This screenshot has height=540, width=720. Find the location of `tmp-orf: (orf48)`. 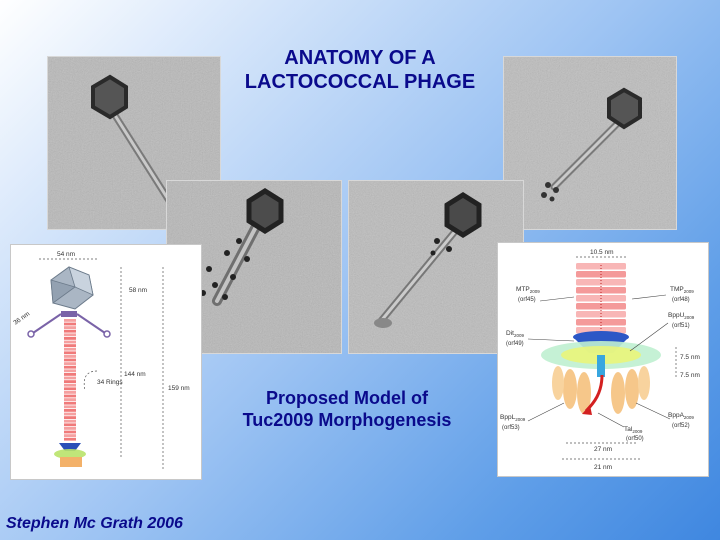

tmp-orf: (orf48) is located at coordinates (681, 300).